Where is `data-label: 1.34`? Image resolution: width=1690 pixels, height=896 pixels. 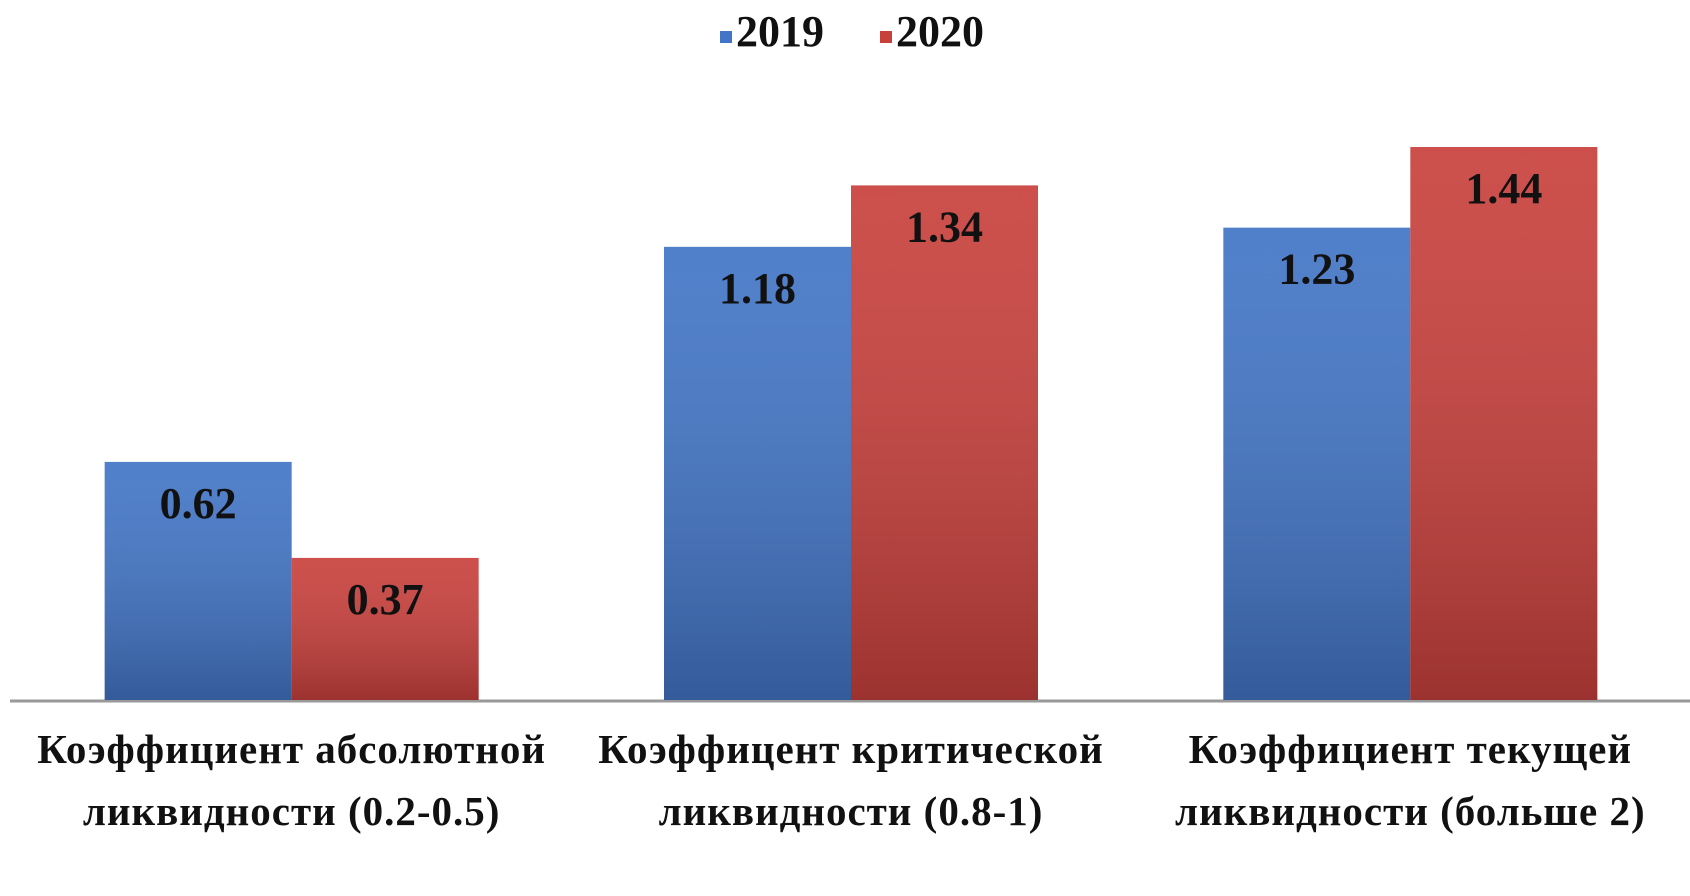 data-label: 1.34 is located at coordinates (944, 226).